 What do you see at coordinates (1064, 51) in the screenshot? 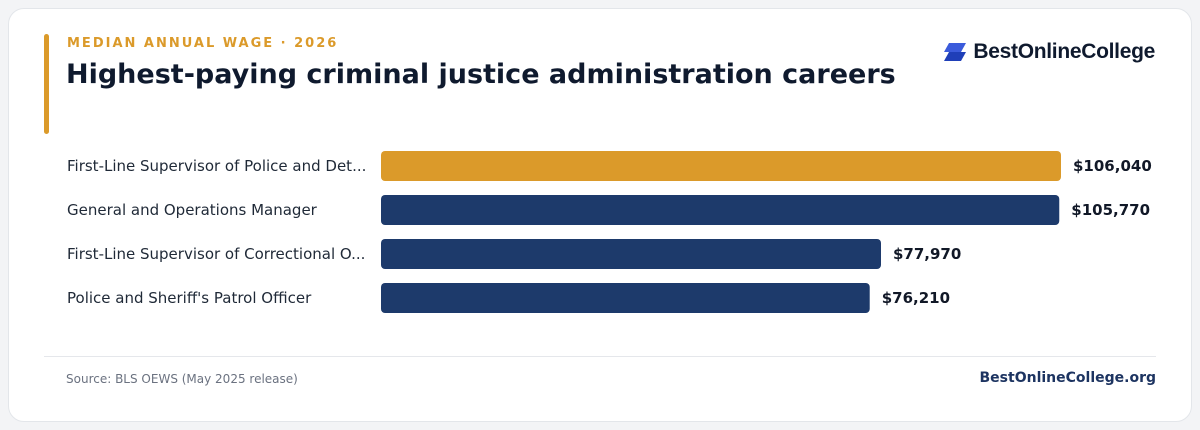
I see `brand-name: BestOnlineCollege` at bounding box center [1064, 51].